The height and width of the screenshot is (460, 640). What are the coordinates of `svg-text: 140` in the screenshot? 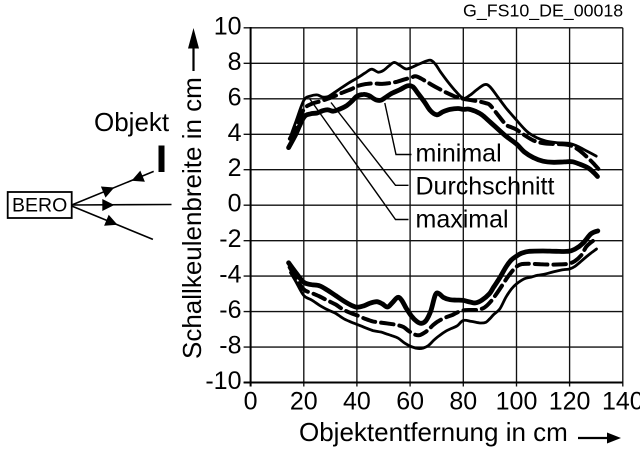 It's located at (621, 402).